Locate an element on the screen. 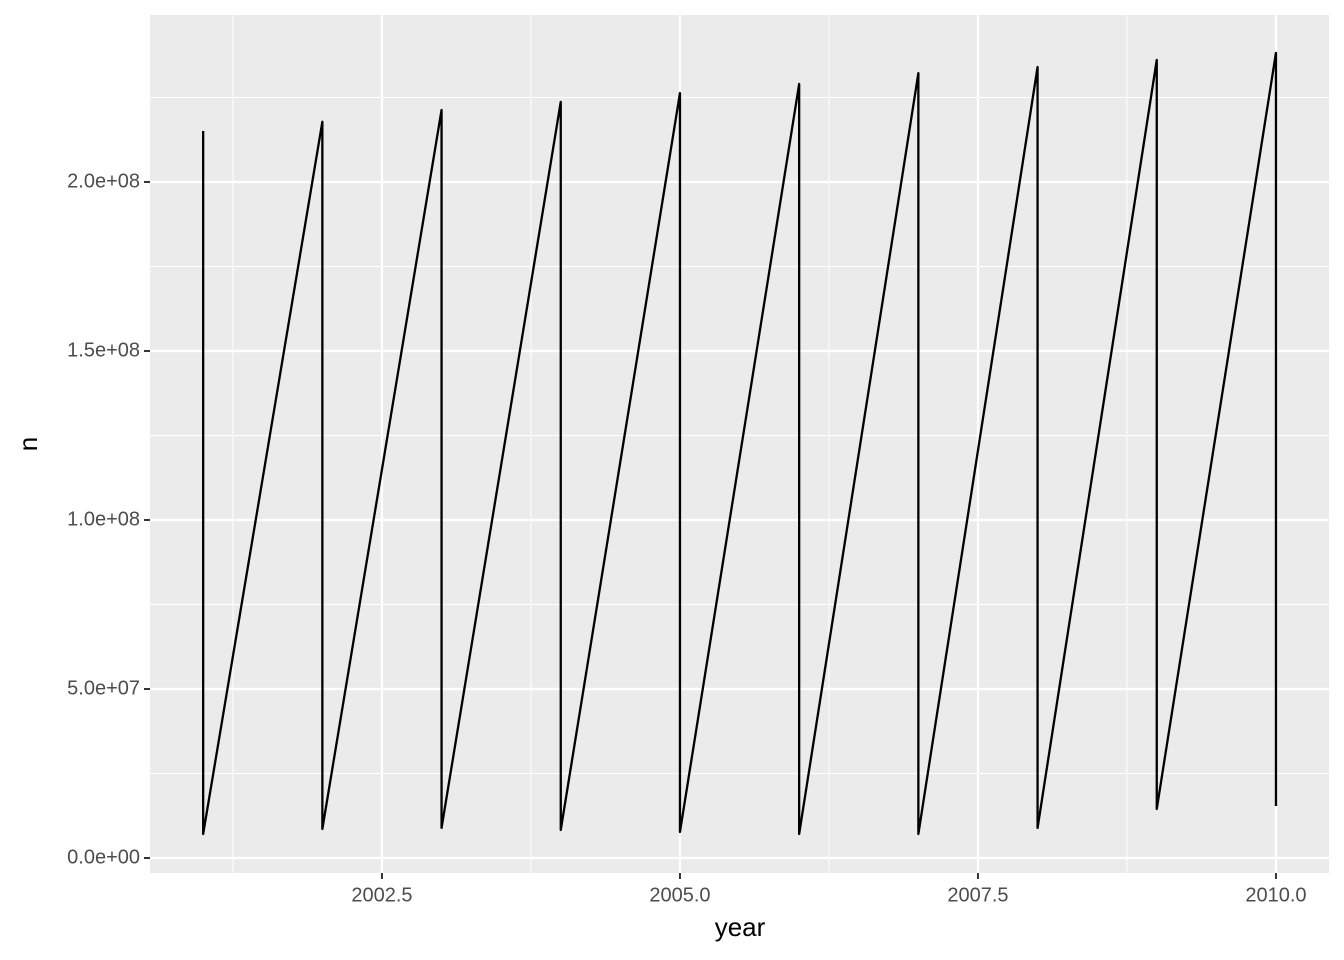 Image resolution: width=1344 pixels, height=960 pixels. y-axis-title: n is located at coordinates (28, 444).